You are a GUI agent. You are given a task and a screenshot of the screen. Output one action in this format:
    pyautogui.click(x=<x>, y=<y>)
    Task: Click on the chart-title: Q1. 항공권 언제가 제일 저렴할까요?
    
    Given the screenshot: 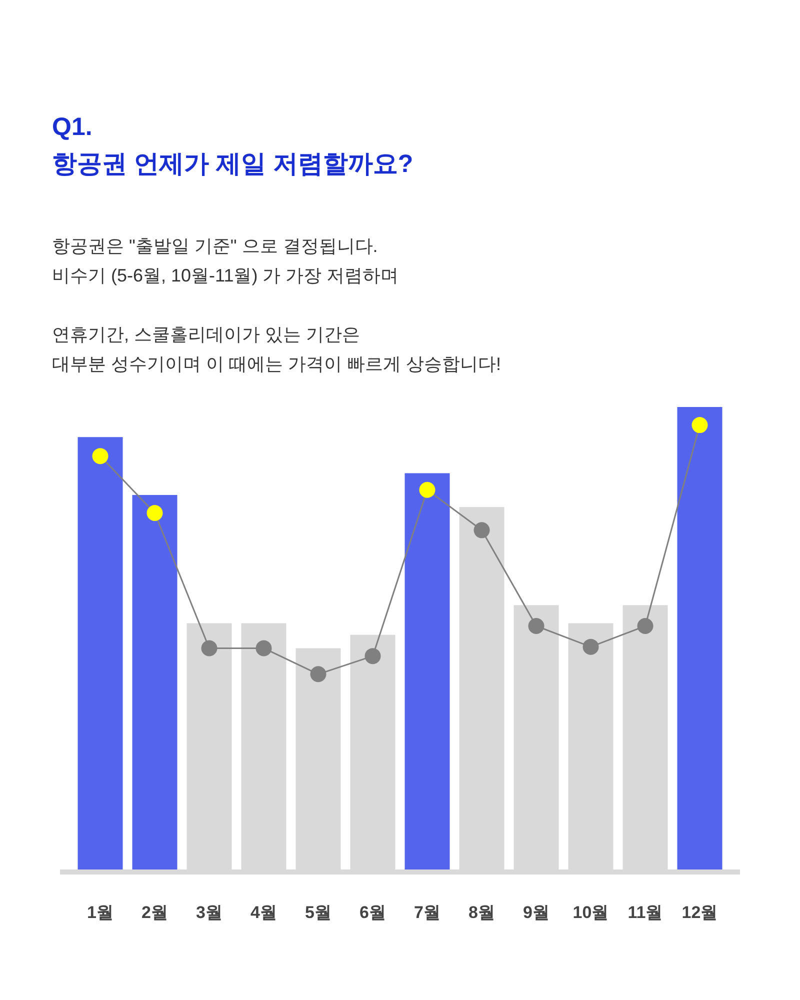 What is the action you would take?
    pyautogui.click(x=233, y=145)
    